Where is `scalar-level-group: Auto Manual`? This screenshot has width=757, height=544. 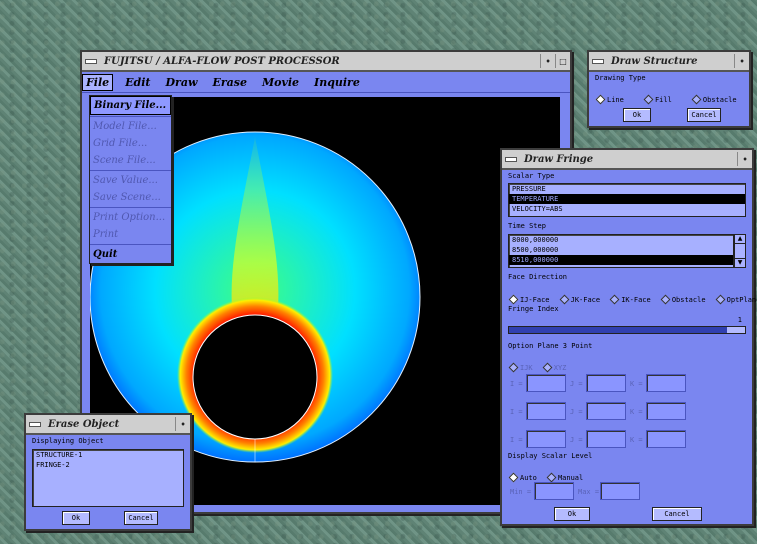 scalar-level-group: Auto Manual is located at coordinates (548, 475).